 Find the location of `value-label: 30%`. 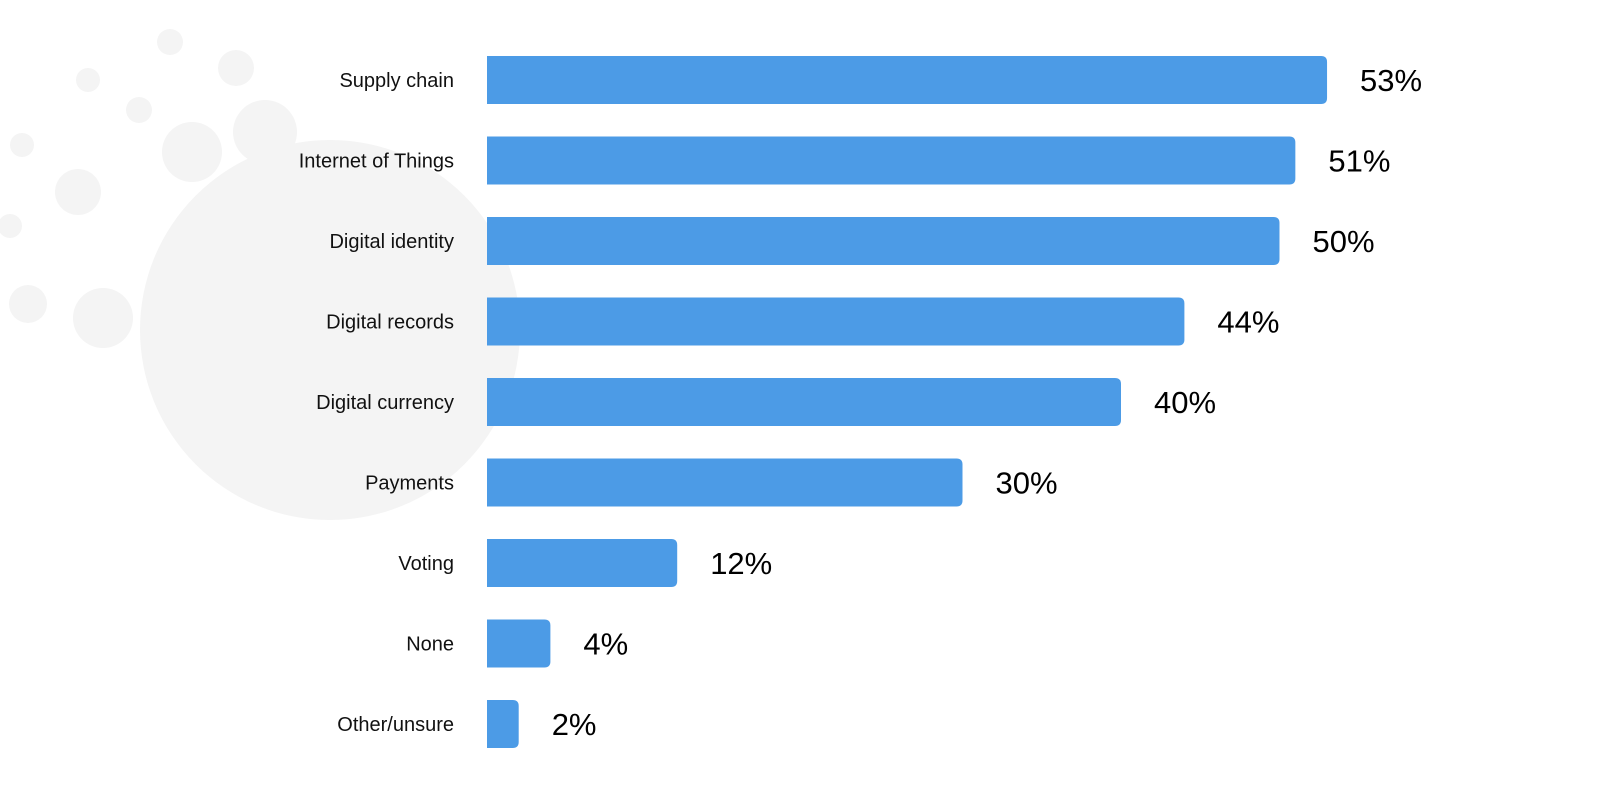

value-label: 30% is located at coordinates (1027, 483).